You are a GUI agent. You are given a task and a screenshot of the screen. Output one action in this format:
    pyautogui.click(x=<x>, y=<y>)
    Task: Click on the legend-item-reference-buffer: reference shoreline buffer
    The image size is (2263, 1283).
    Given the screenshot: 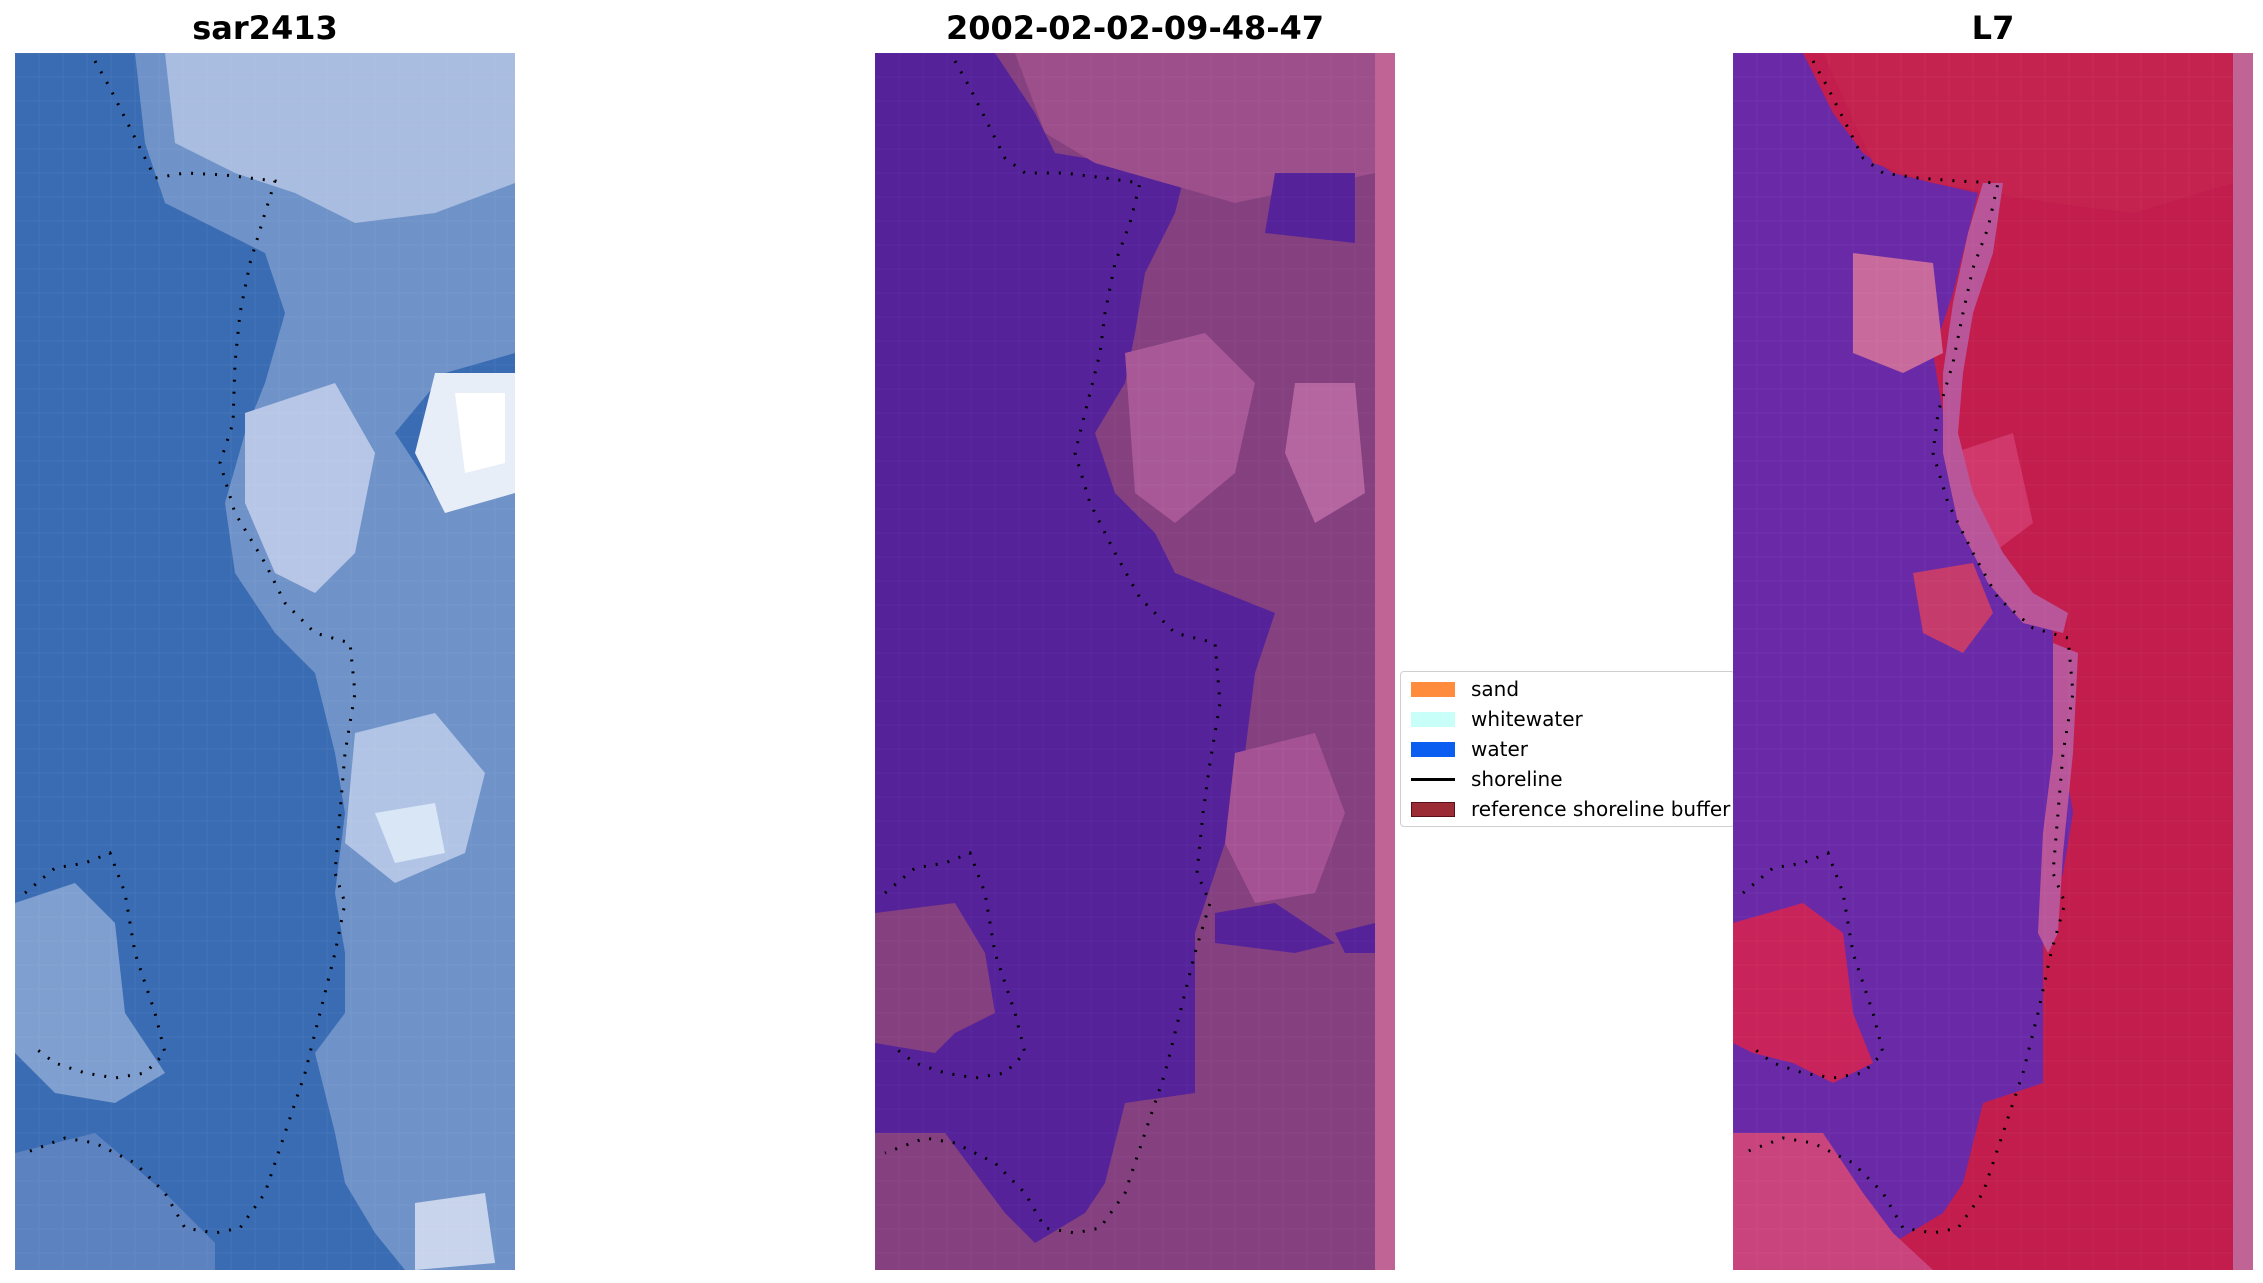 What is the action you would take?
    pyautogui.click(x=1570, y=809)
    